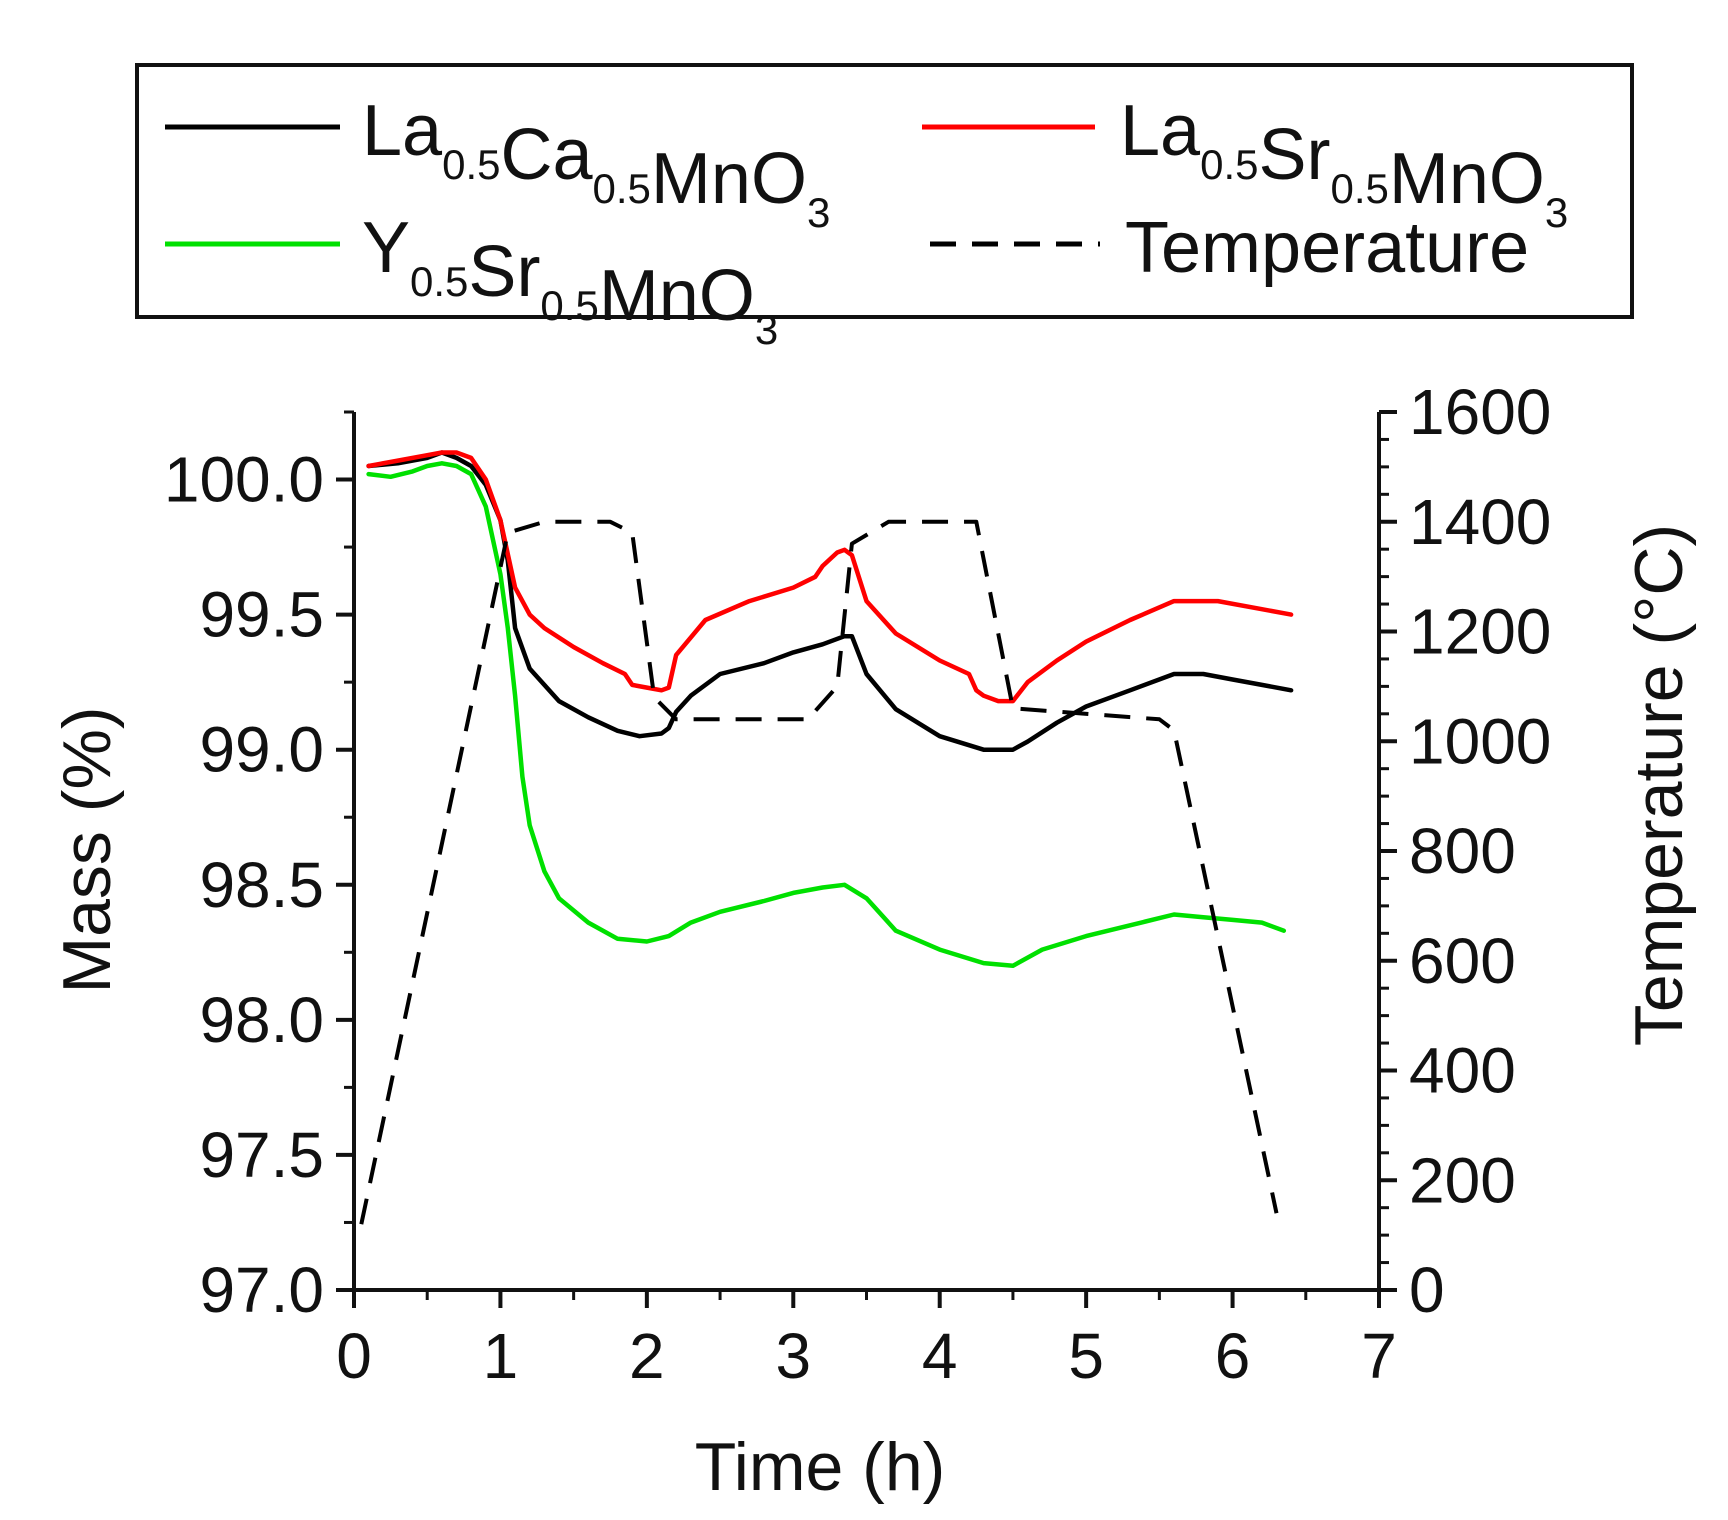 Image resolution: width=1728 pixels, height=1520 pixels. What do you see at coordinates (386, 248) in the screenshot?
I see `legend-label-part: Y` at bounding box center [386, 248].